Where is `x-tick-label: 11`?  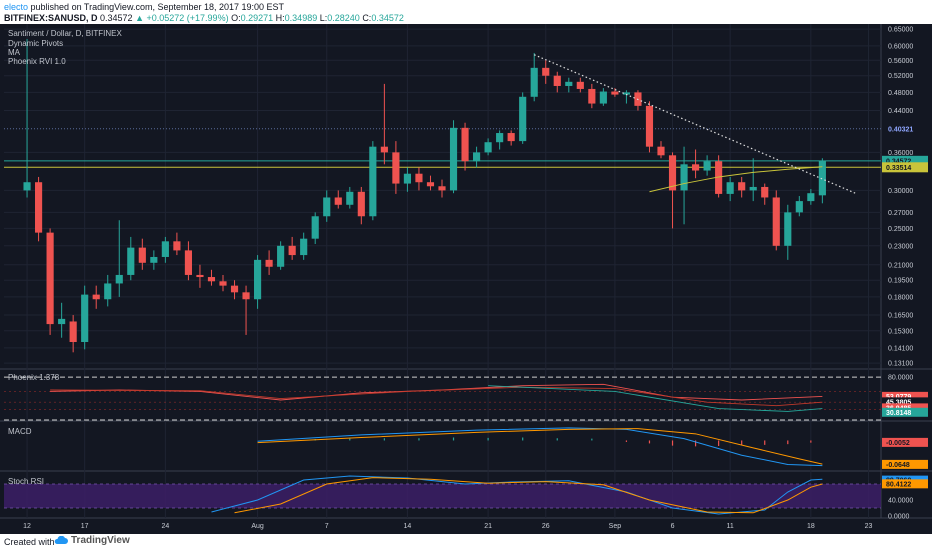
x-tick-label: 11 is located at coordinates (730, 526).